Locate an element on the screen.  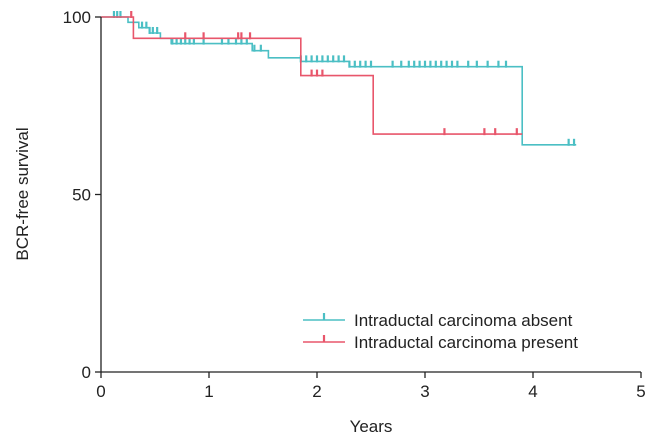
x-tick-label: 1 is located at coordinates (208, 391).